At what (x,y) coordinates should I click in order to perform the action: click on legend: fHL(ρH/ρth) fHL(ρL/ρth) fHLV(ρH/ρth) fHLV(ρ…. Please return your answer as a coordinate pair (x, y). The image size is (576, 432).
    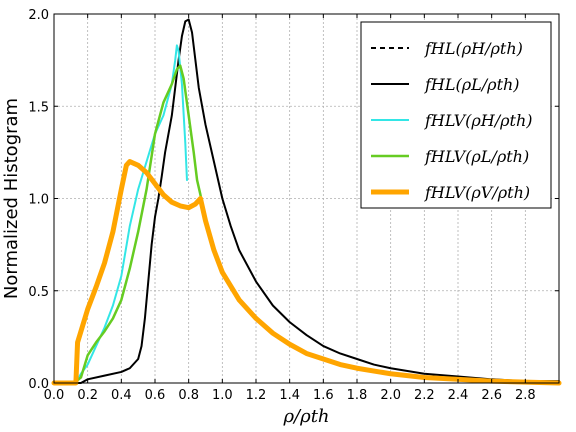
    Looking at the image, I should click on (456, 115).